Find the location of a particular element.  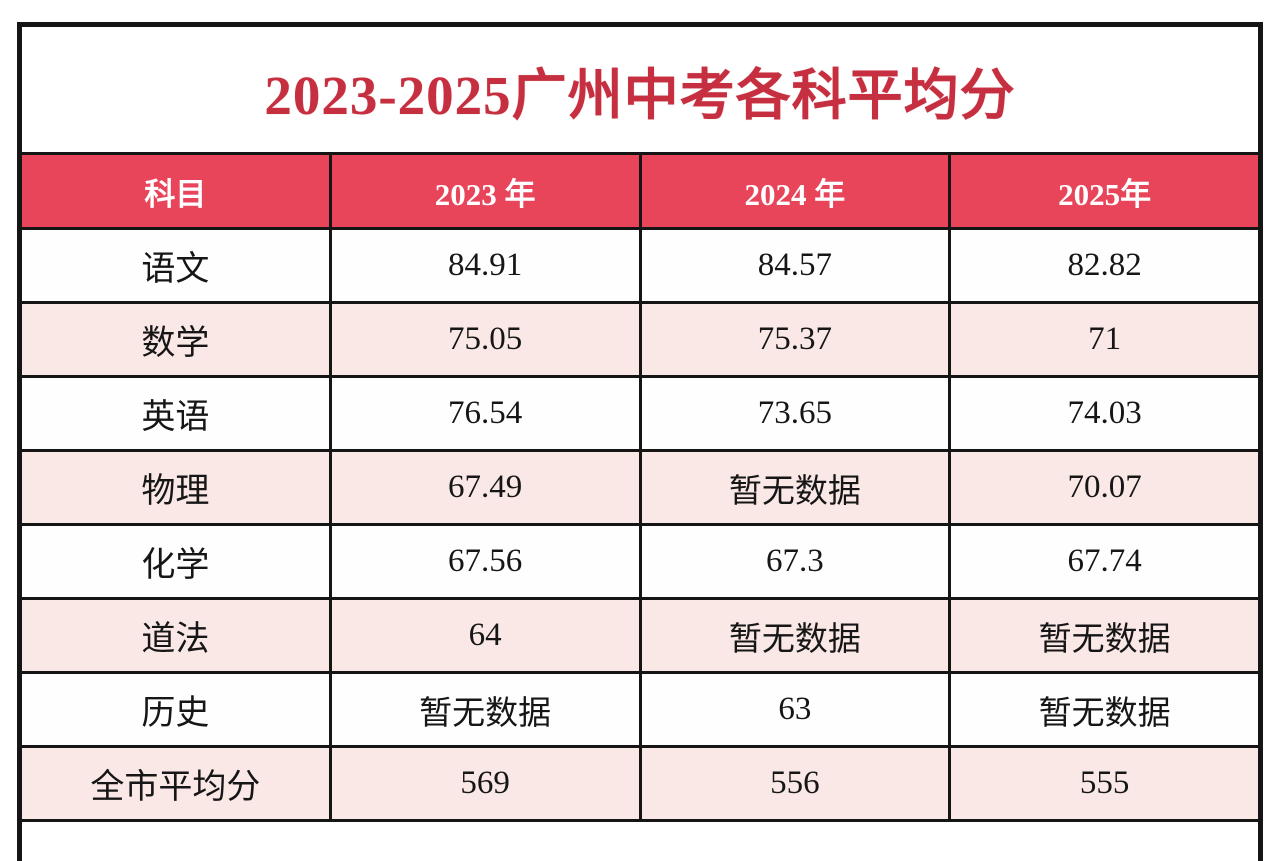

score-cell-2024: 63 is located at coordinates (795, 709).